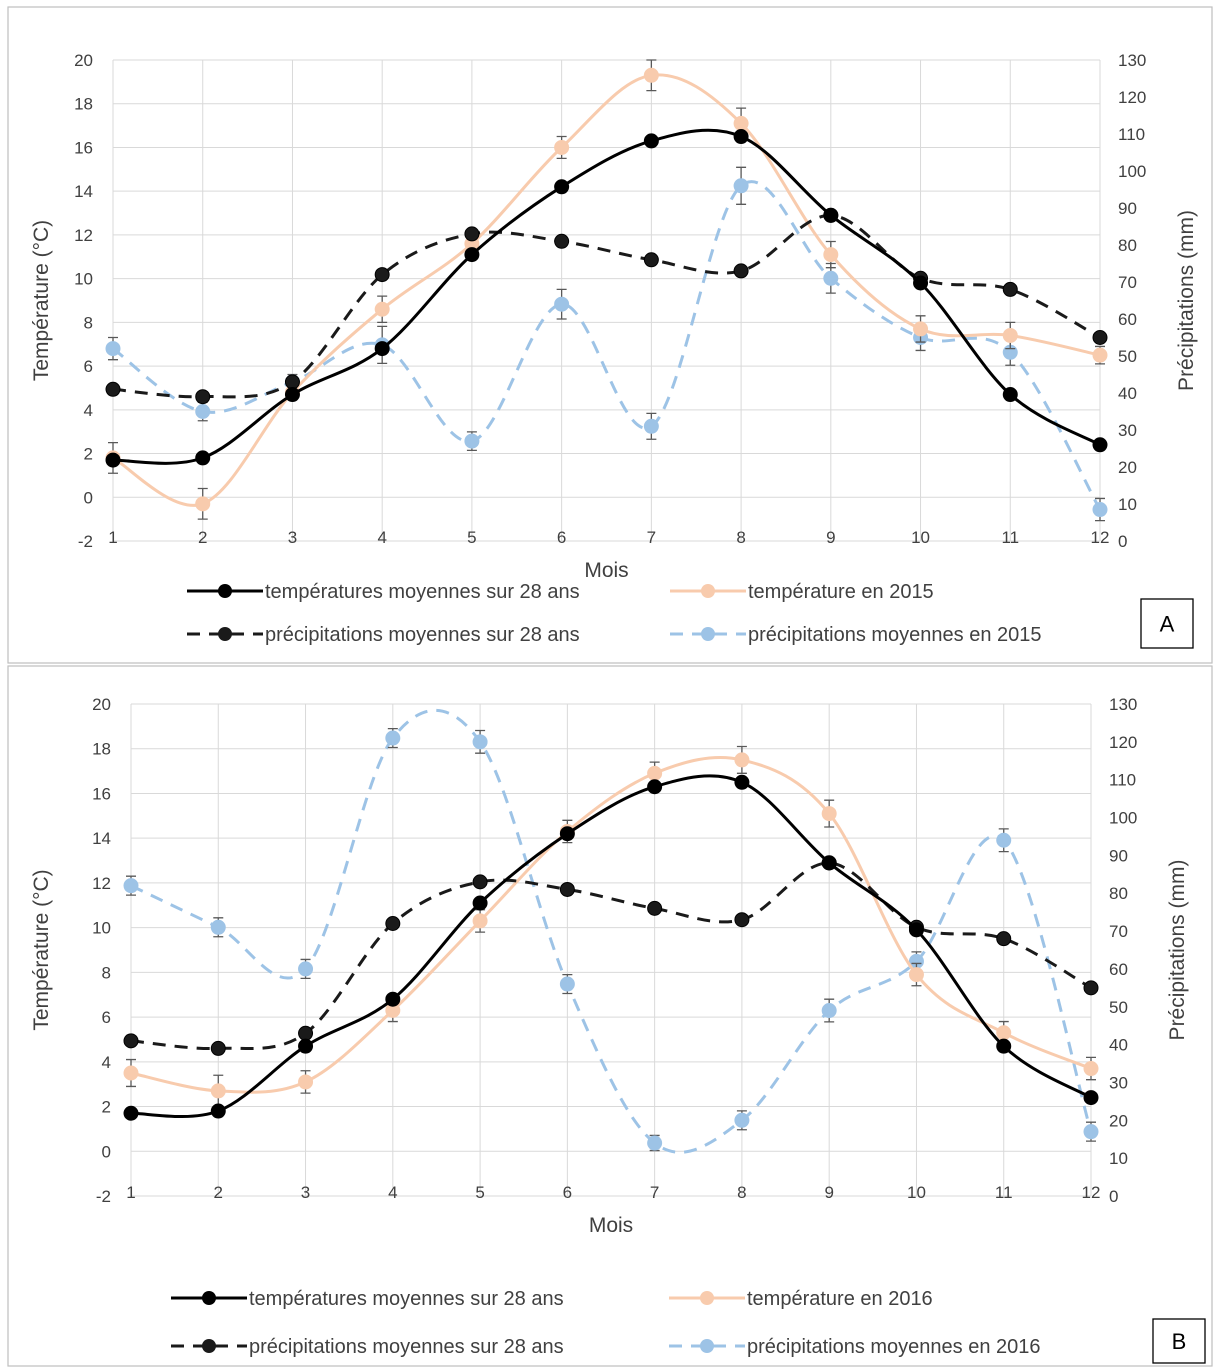 The width and height of the screenshot is (1213, 1369). Describe the element at coordinates (106, 1107) in the screenshot. I see `y-left-tick-label: 2` at that location.